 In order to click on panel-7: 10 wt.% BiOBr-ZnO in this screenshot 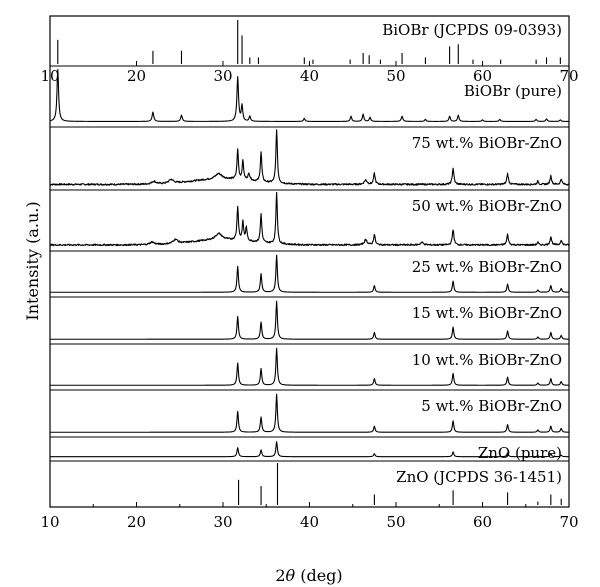, I will do `click(309, 369)`.